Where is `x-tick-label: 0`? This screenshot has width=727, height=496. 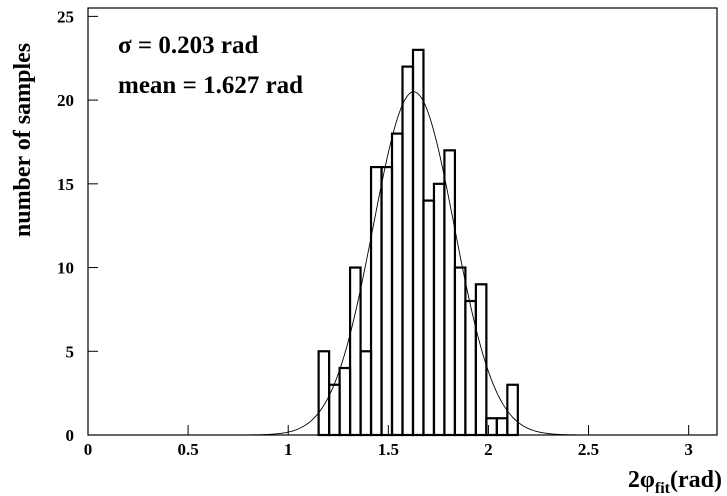 x-tick-label: 0 is located at coordinates (88, 449).